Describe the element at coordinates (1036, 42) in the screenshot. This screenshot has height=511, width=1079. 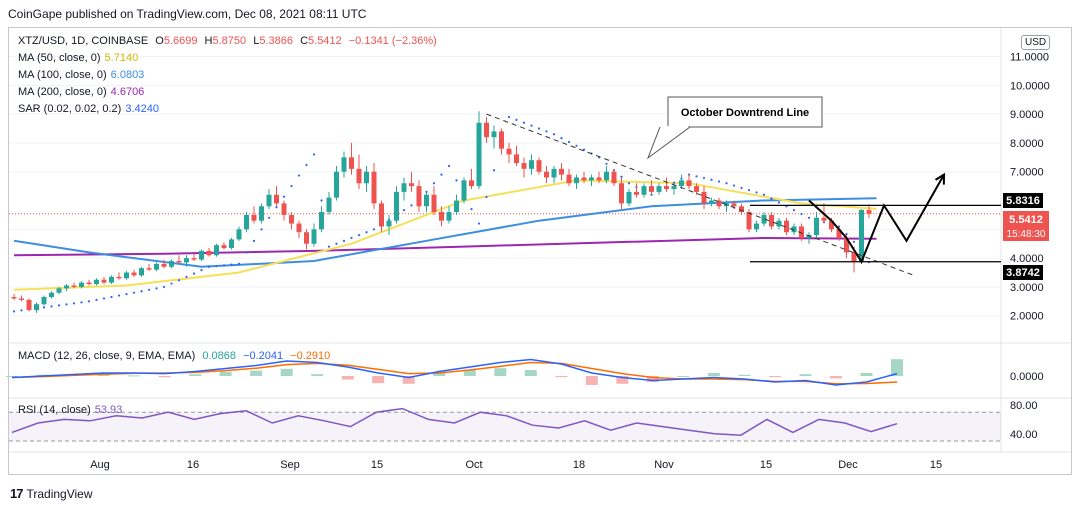
I see `currency-button: USD` at that location.